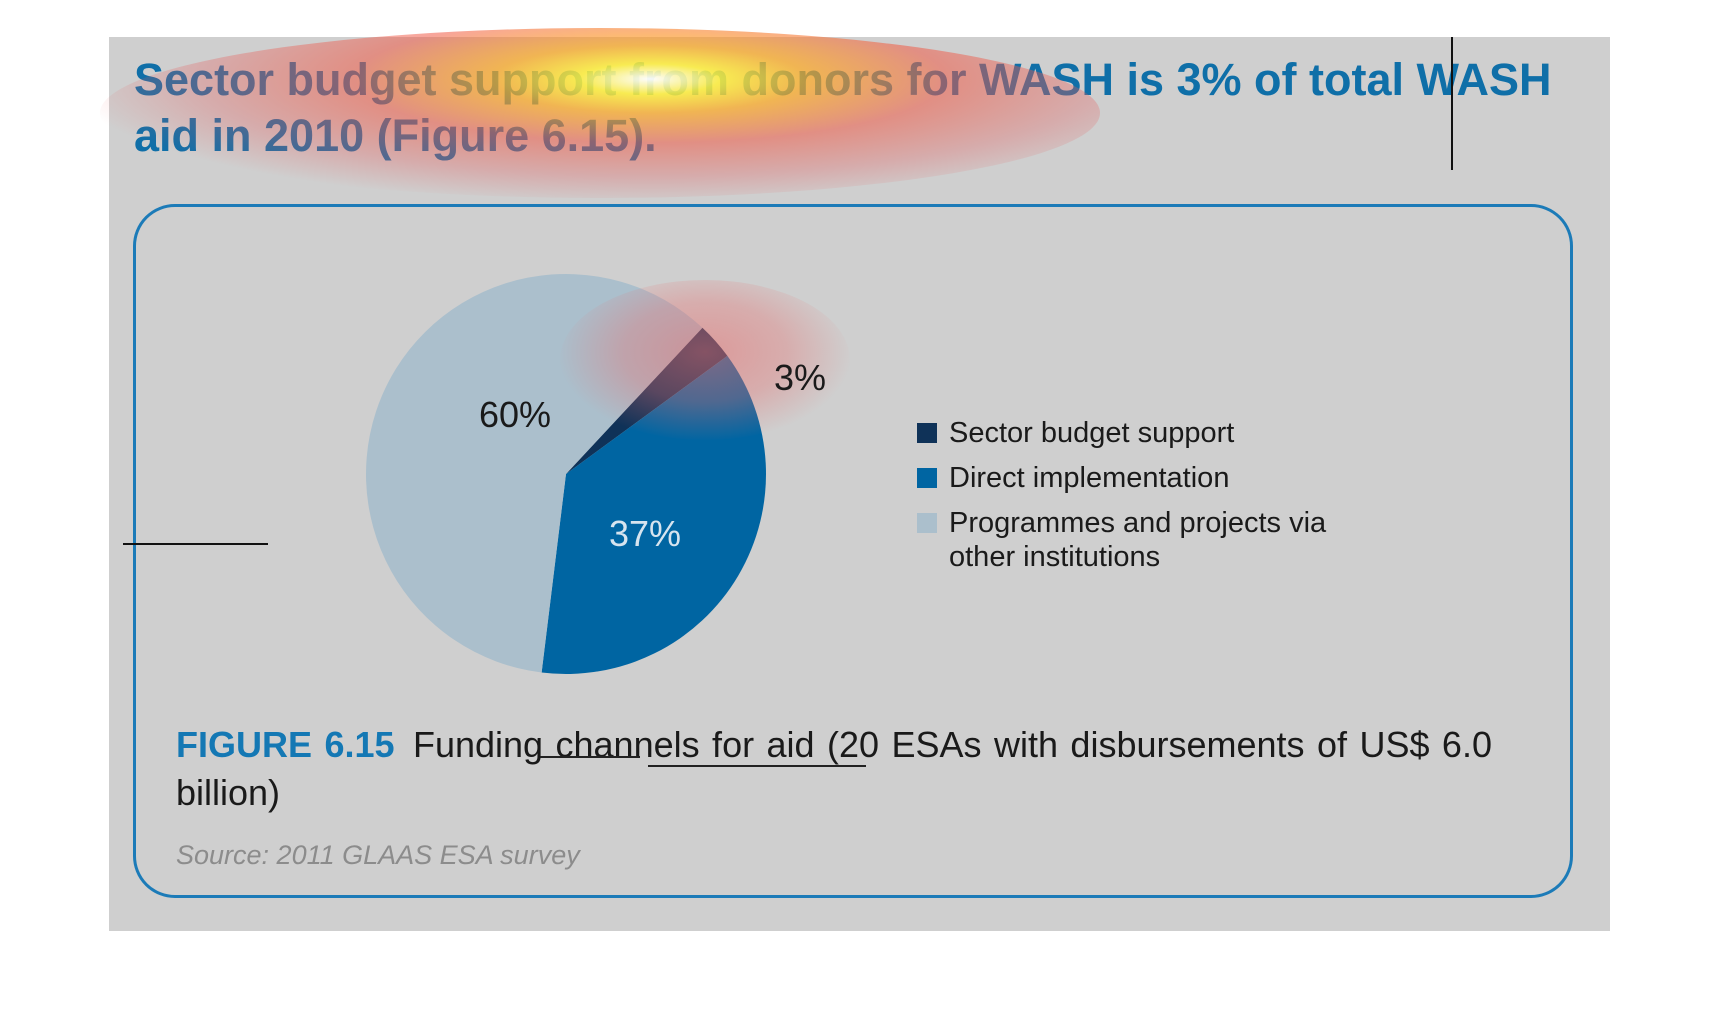  I want to click on legend-item: Sector budget support, so click(1197, 433).